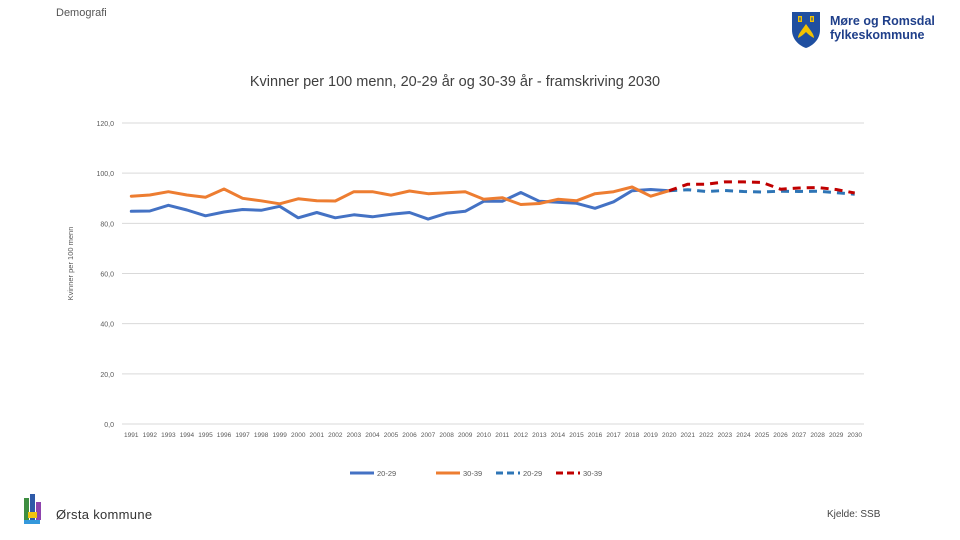 This screenshot has height=540, width=960. I want to click on x-tick-label: 2020, so click(669, 435).